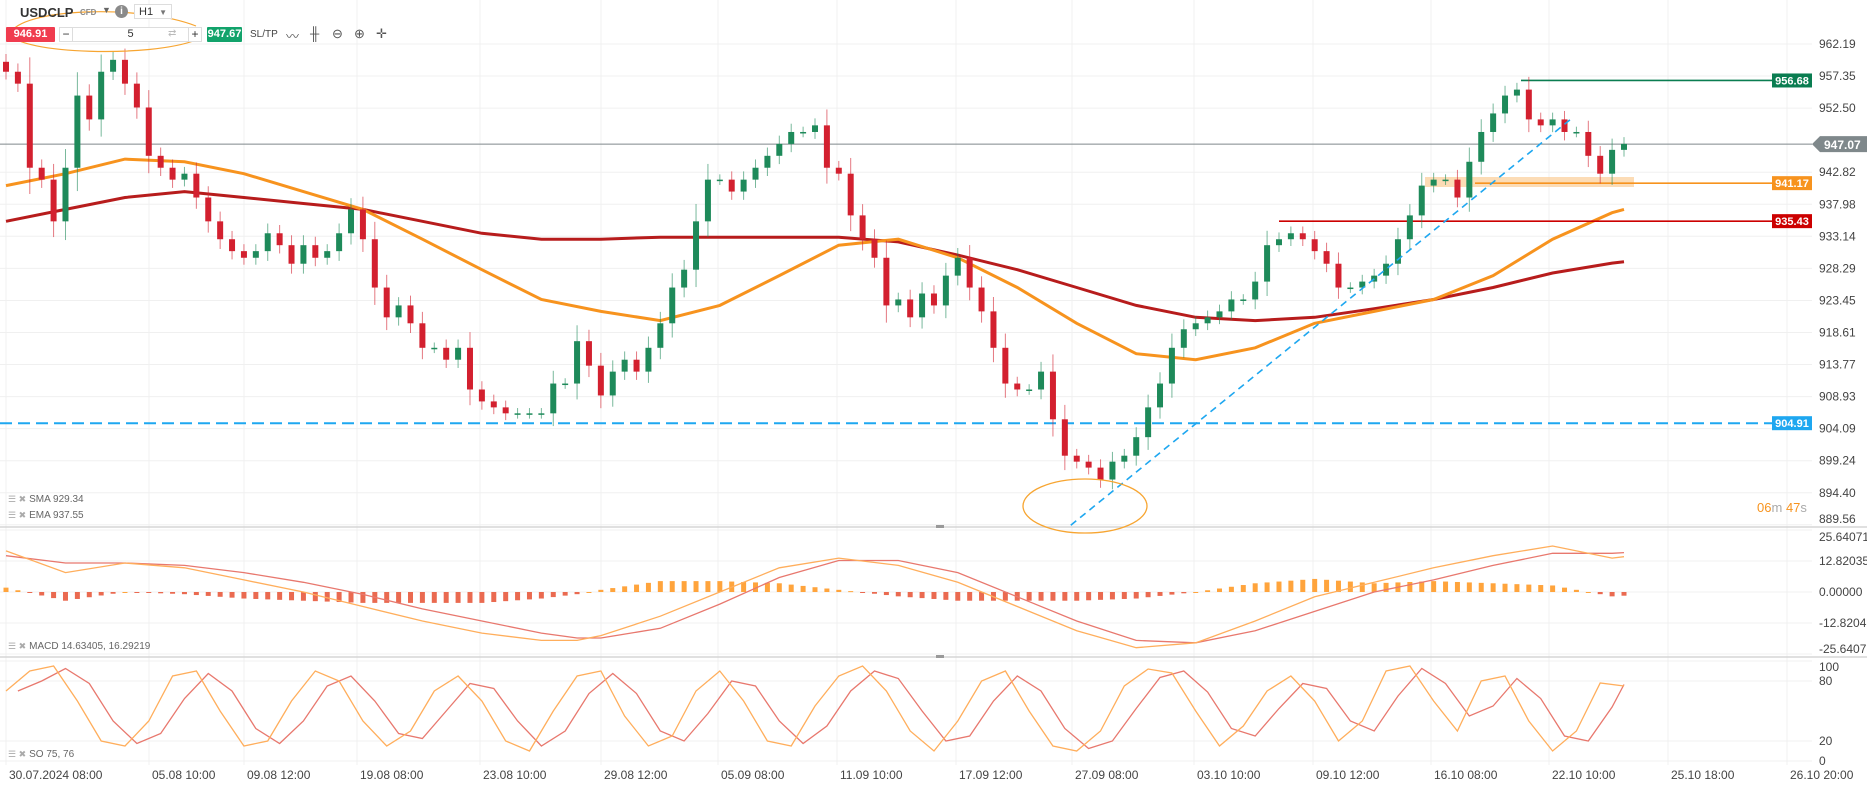 The image size is (1867, 787). What do you see at coordinates (47, 12) in the screenshot?
I see `symbol-name: USDCLP` at bounding box center [47, 12].